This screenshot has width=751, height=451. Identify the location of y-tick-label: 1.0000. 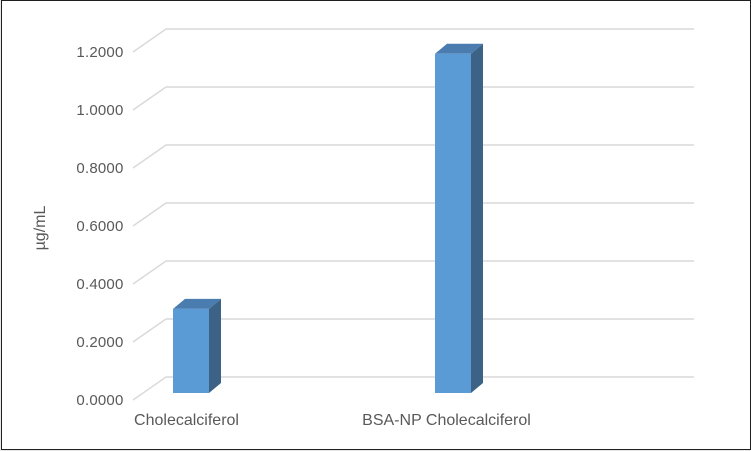
(100, 110).